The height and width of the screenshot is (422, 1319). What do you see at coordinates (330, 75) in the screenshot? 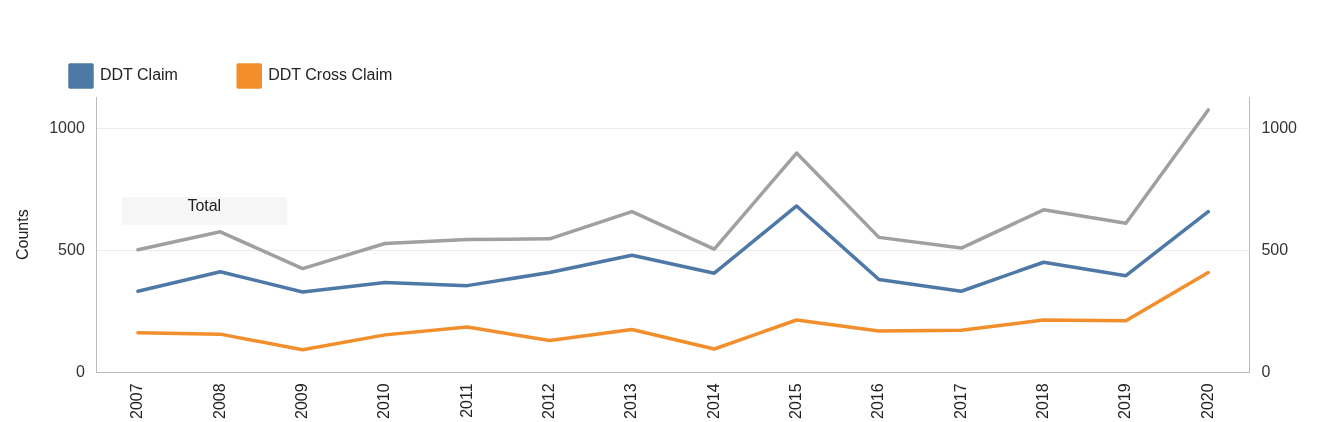
I see `legend-label: DDT Cross Claim` at bounding box center [330, 75].